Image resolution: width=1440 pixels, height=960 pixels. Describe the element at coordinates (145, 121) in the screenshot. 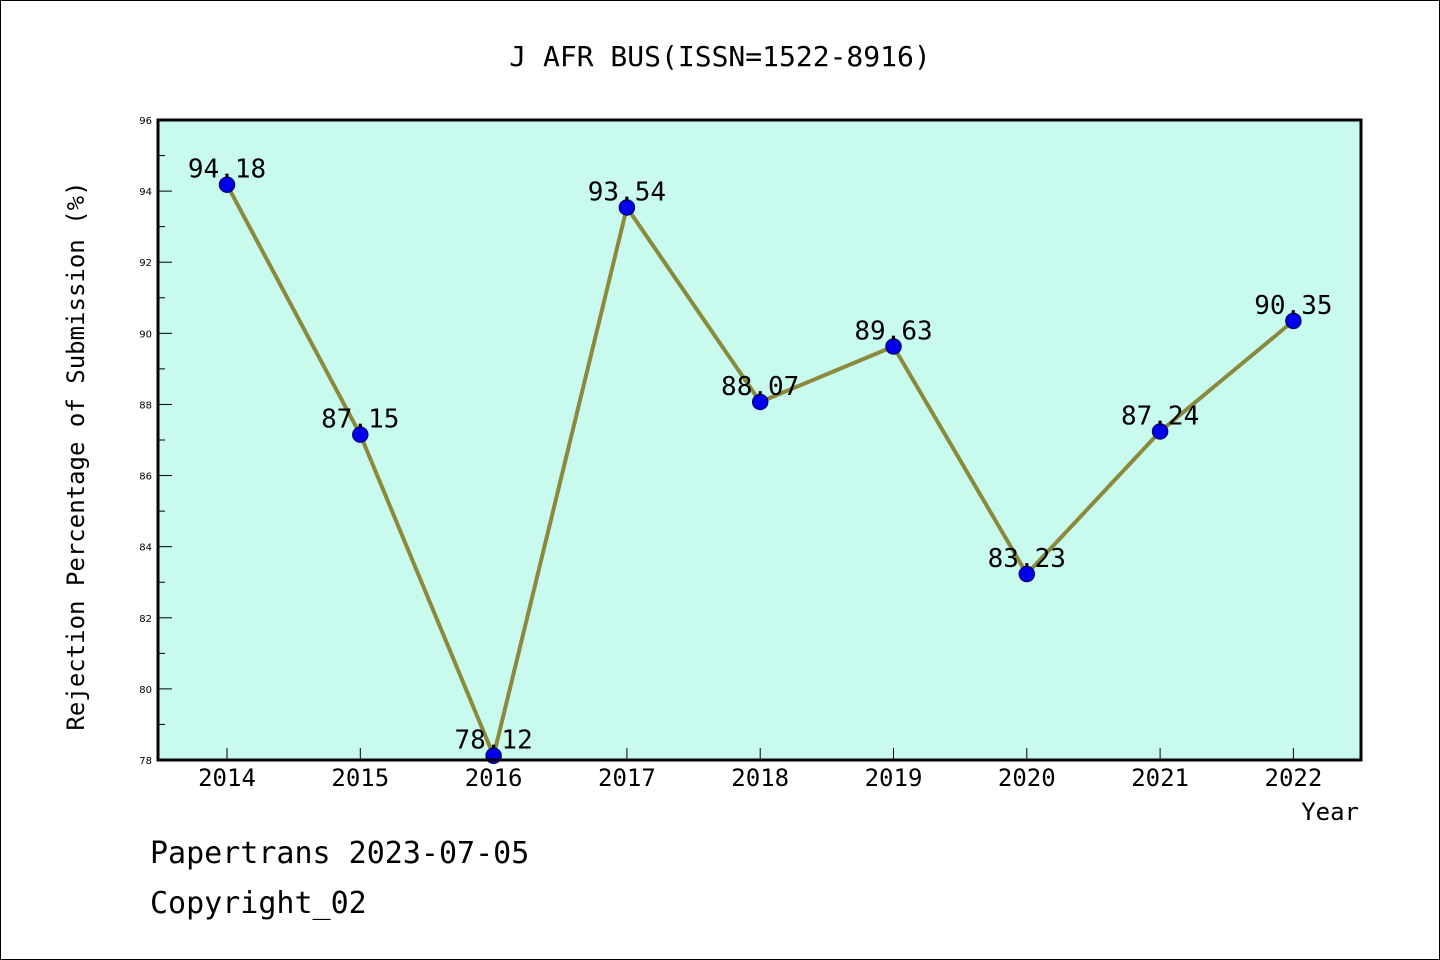

I see `y-tick-label: 96` at that location.